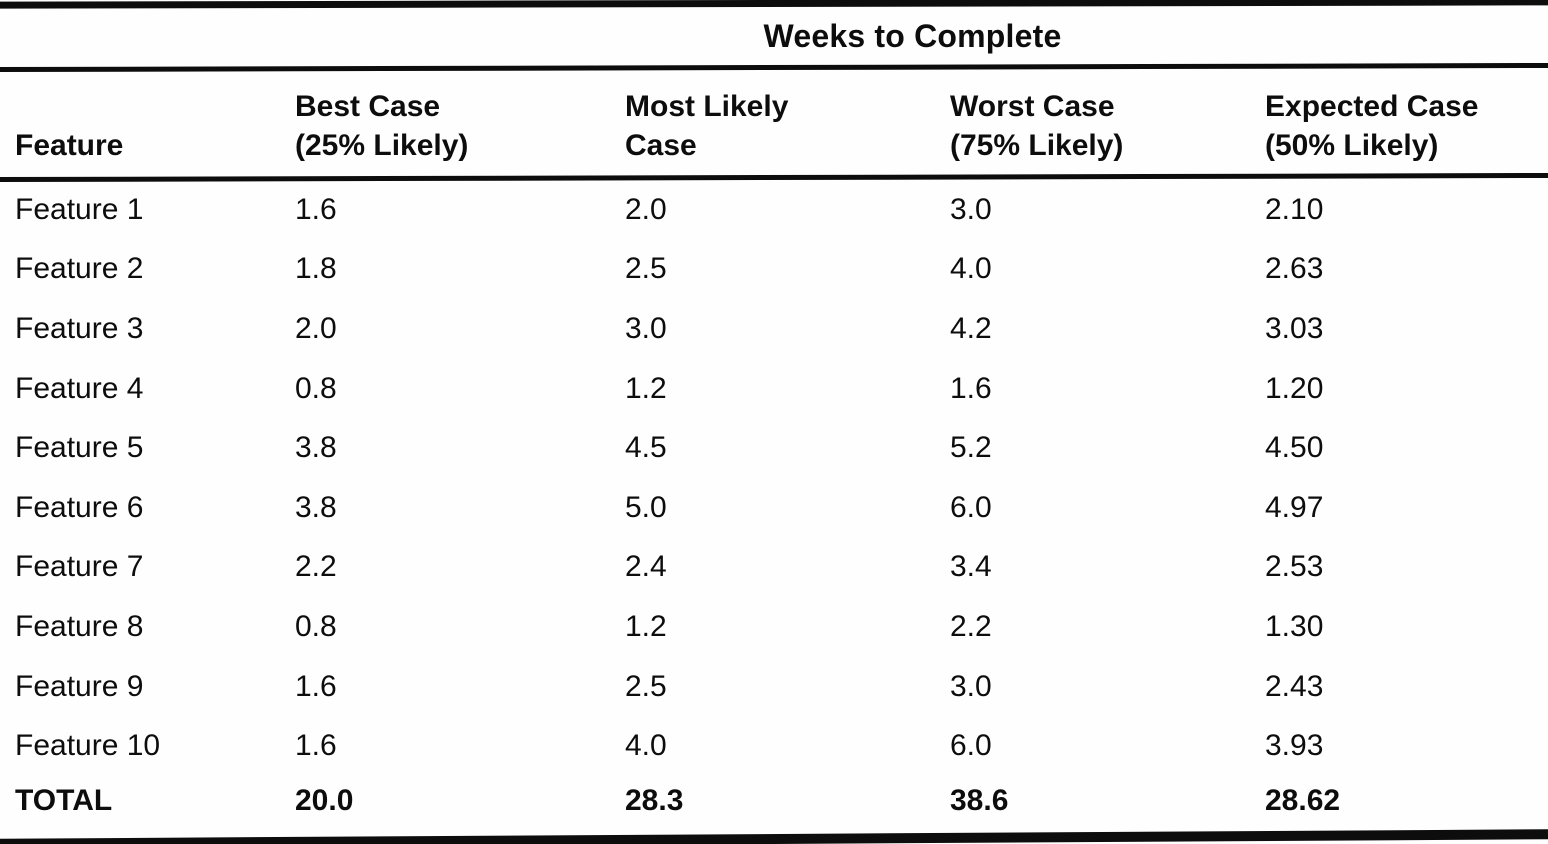 The width and height of the screenshot is (1548, 844). Describe the element at coordinates (79, 567) in the screenshot. I see `feature-cell: Feature 7` at that location.